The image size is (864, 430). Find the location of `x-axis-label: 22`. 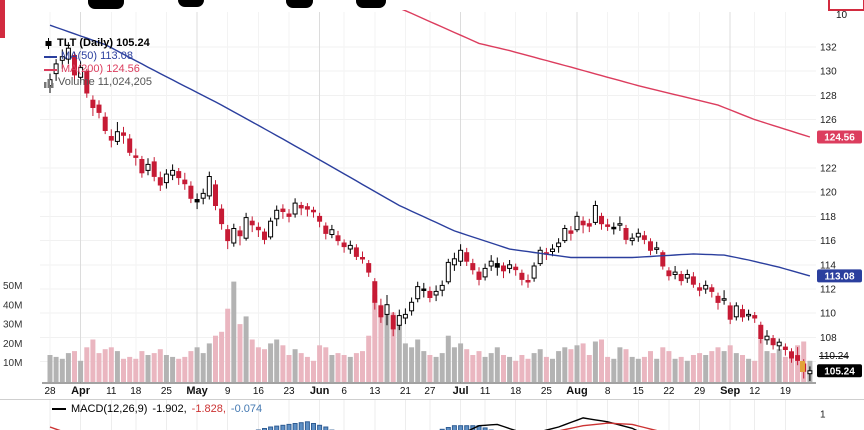

x-axis-label: 22 is located at coordinates (669, 391).